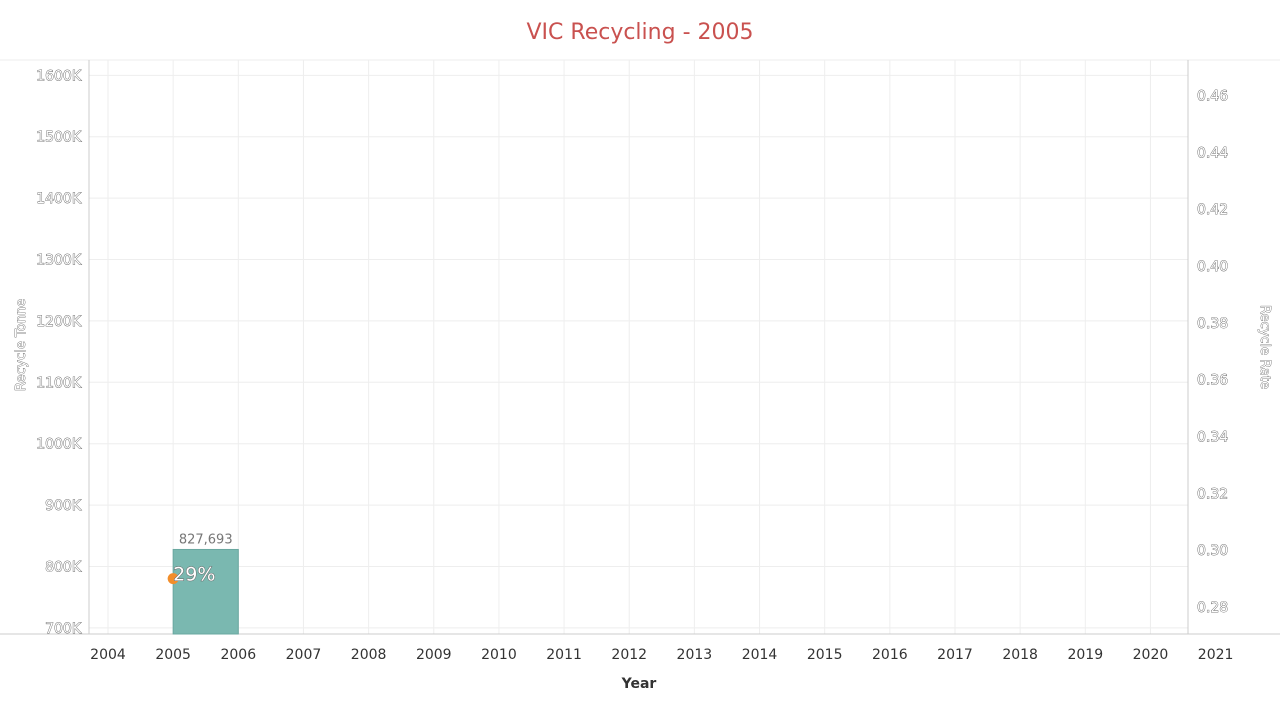  Describe the element at coordinates (59, 383) in the screenshot. I see `y-tick-label: 1100K` at that location.